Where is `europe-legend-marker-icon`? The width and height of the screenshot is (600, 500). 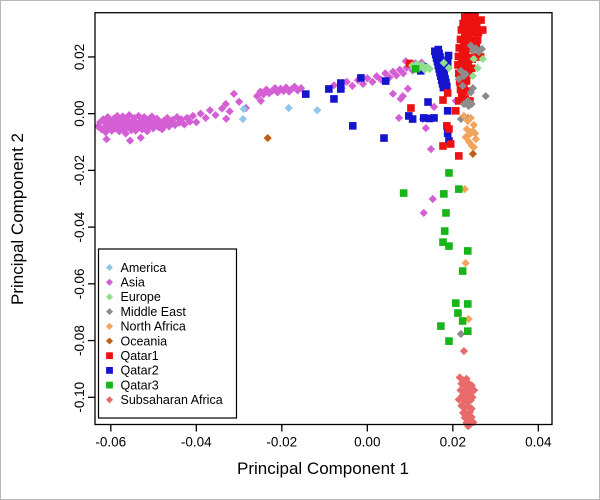 europe-legend-marker-icon is located at coordinates (109, 297).